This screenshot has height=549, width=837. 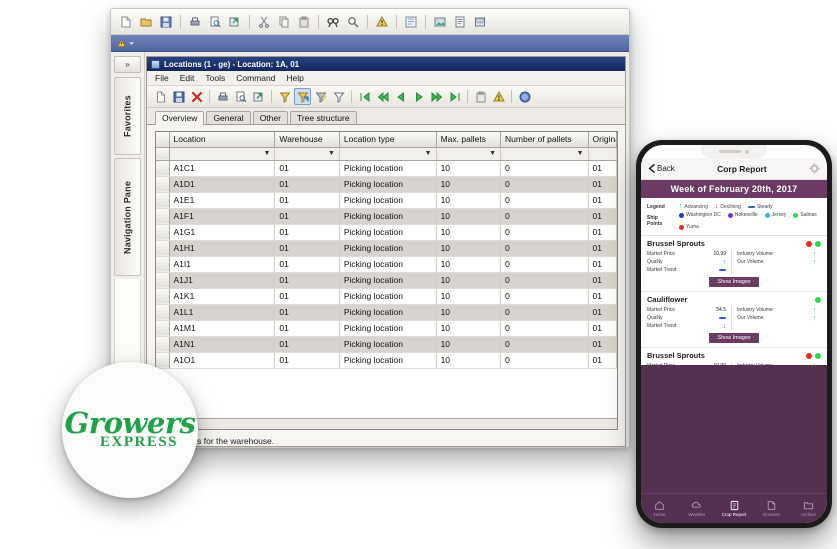 I want to click on filter-advanced-icon, so click(x=320, y=96).